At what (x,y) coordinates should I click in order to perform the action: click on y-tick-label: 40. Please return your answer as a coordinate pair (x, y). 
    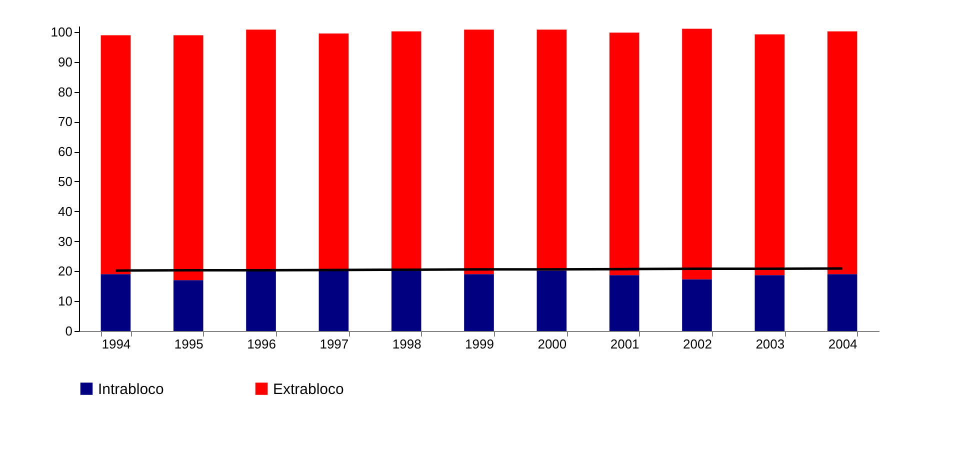
    Looking at the image, I should click on (65, 211).